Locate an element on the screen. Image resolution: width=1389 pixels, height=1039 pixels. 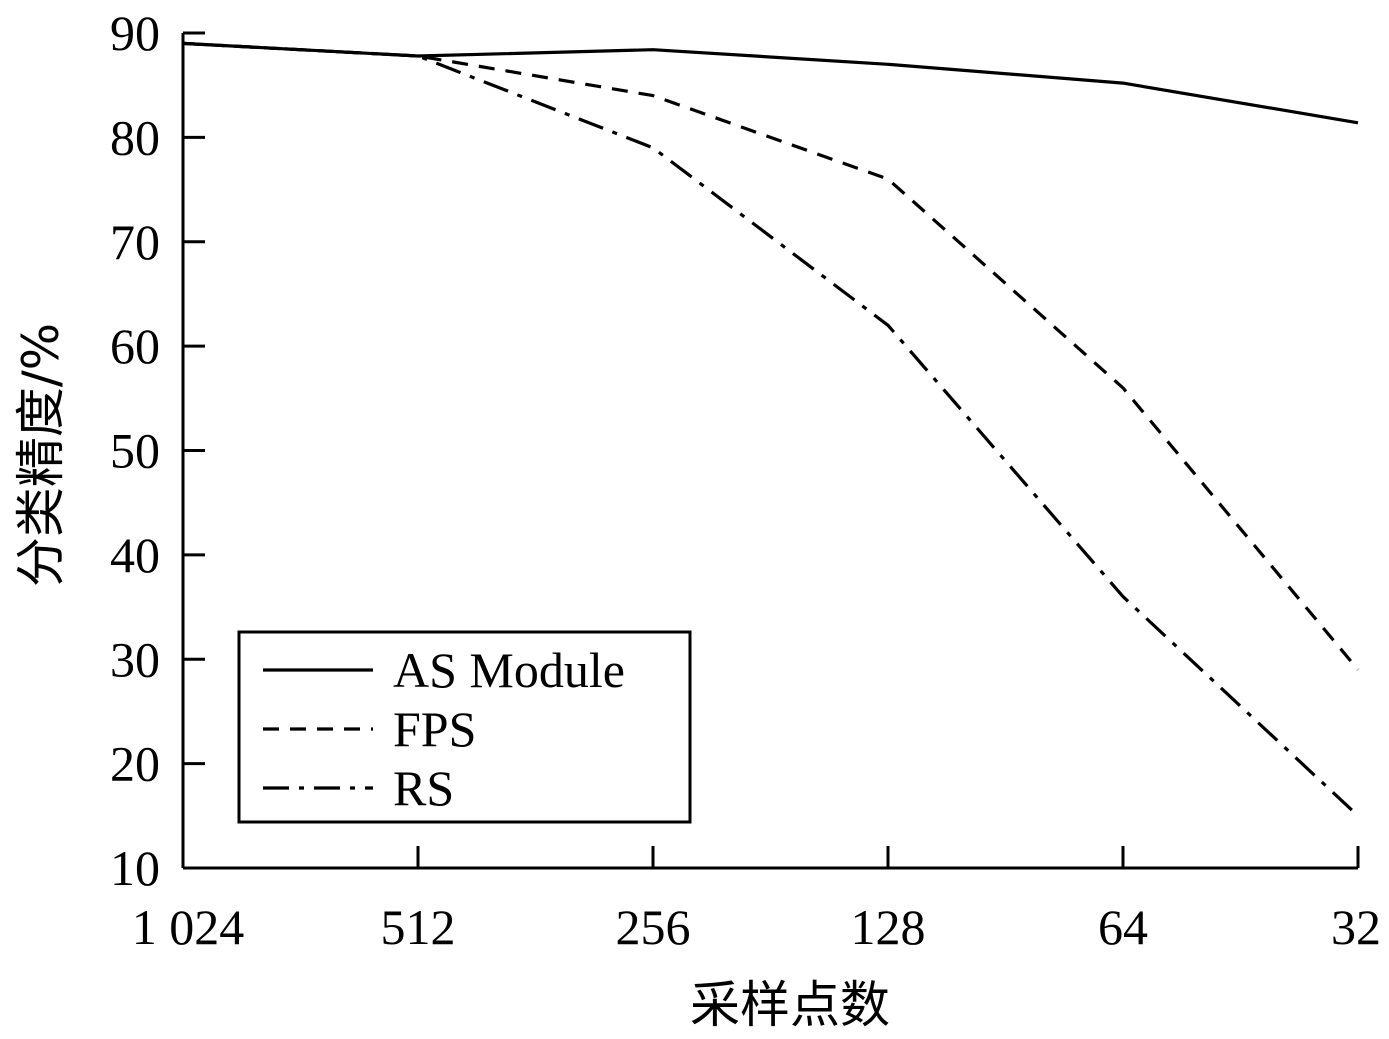
y-tick-label: 30 is located at coordinates (135, 659).